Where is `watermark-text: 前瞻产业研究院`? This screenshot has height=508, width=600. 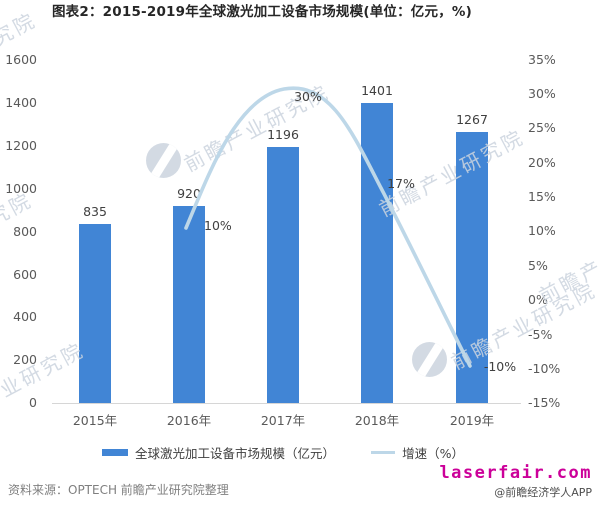 watermark-text: 前瞻产业研究院 is located at coordinates (452, 173).